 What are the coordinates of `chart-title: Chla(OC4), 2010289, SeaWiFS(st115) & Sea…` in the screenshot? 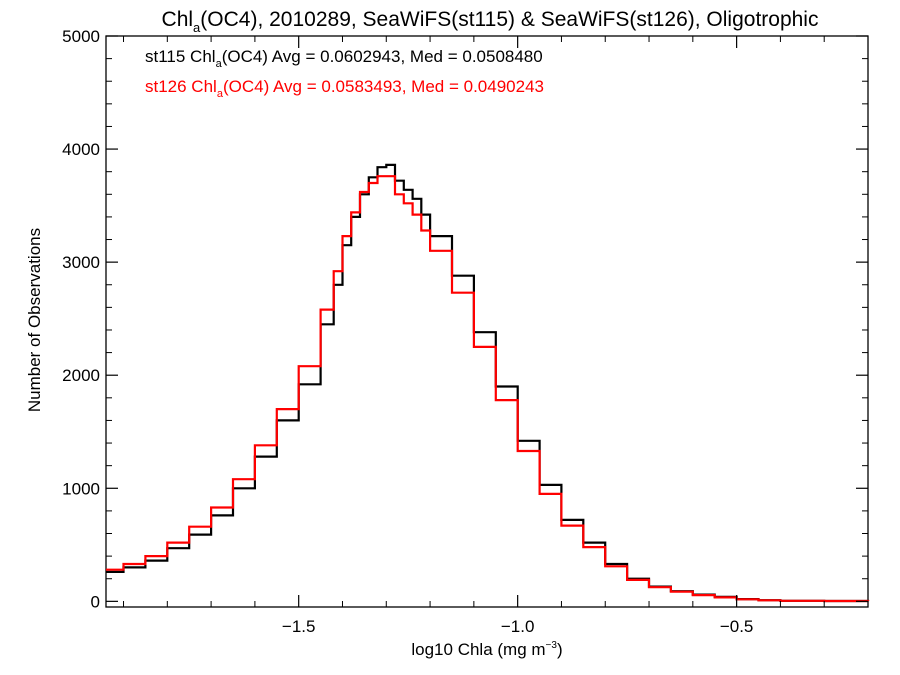 It's located at (490, 21).